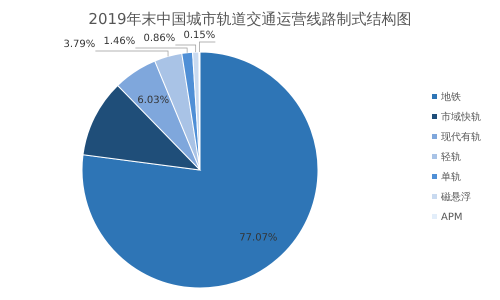 The image size is (500, 300). I want to click on data-label: 0.86%, so click(159, 38).